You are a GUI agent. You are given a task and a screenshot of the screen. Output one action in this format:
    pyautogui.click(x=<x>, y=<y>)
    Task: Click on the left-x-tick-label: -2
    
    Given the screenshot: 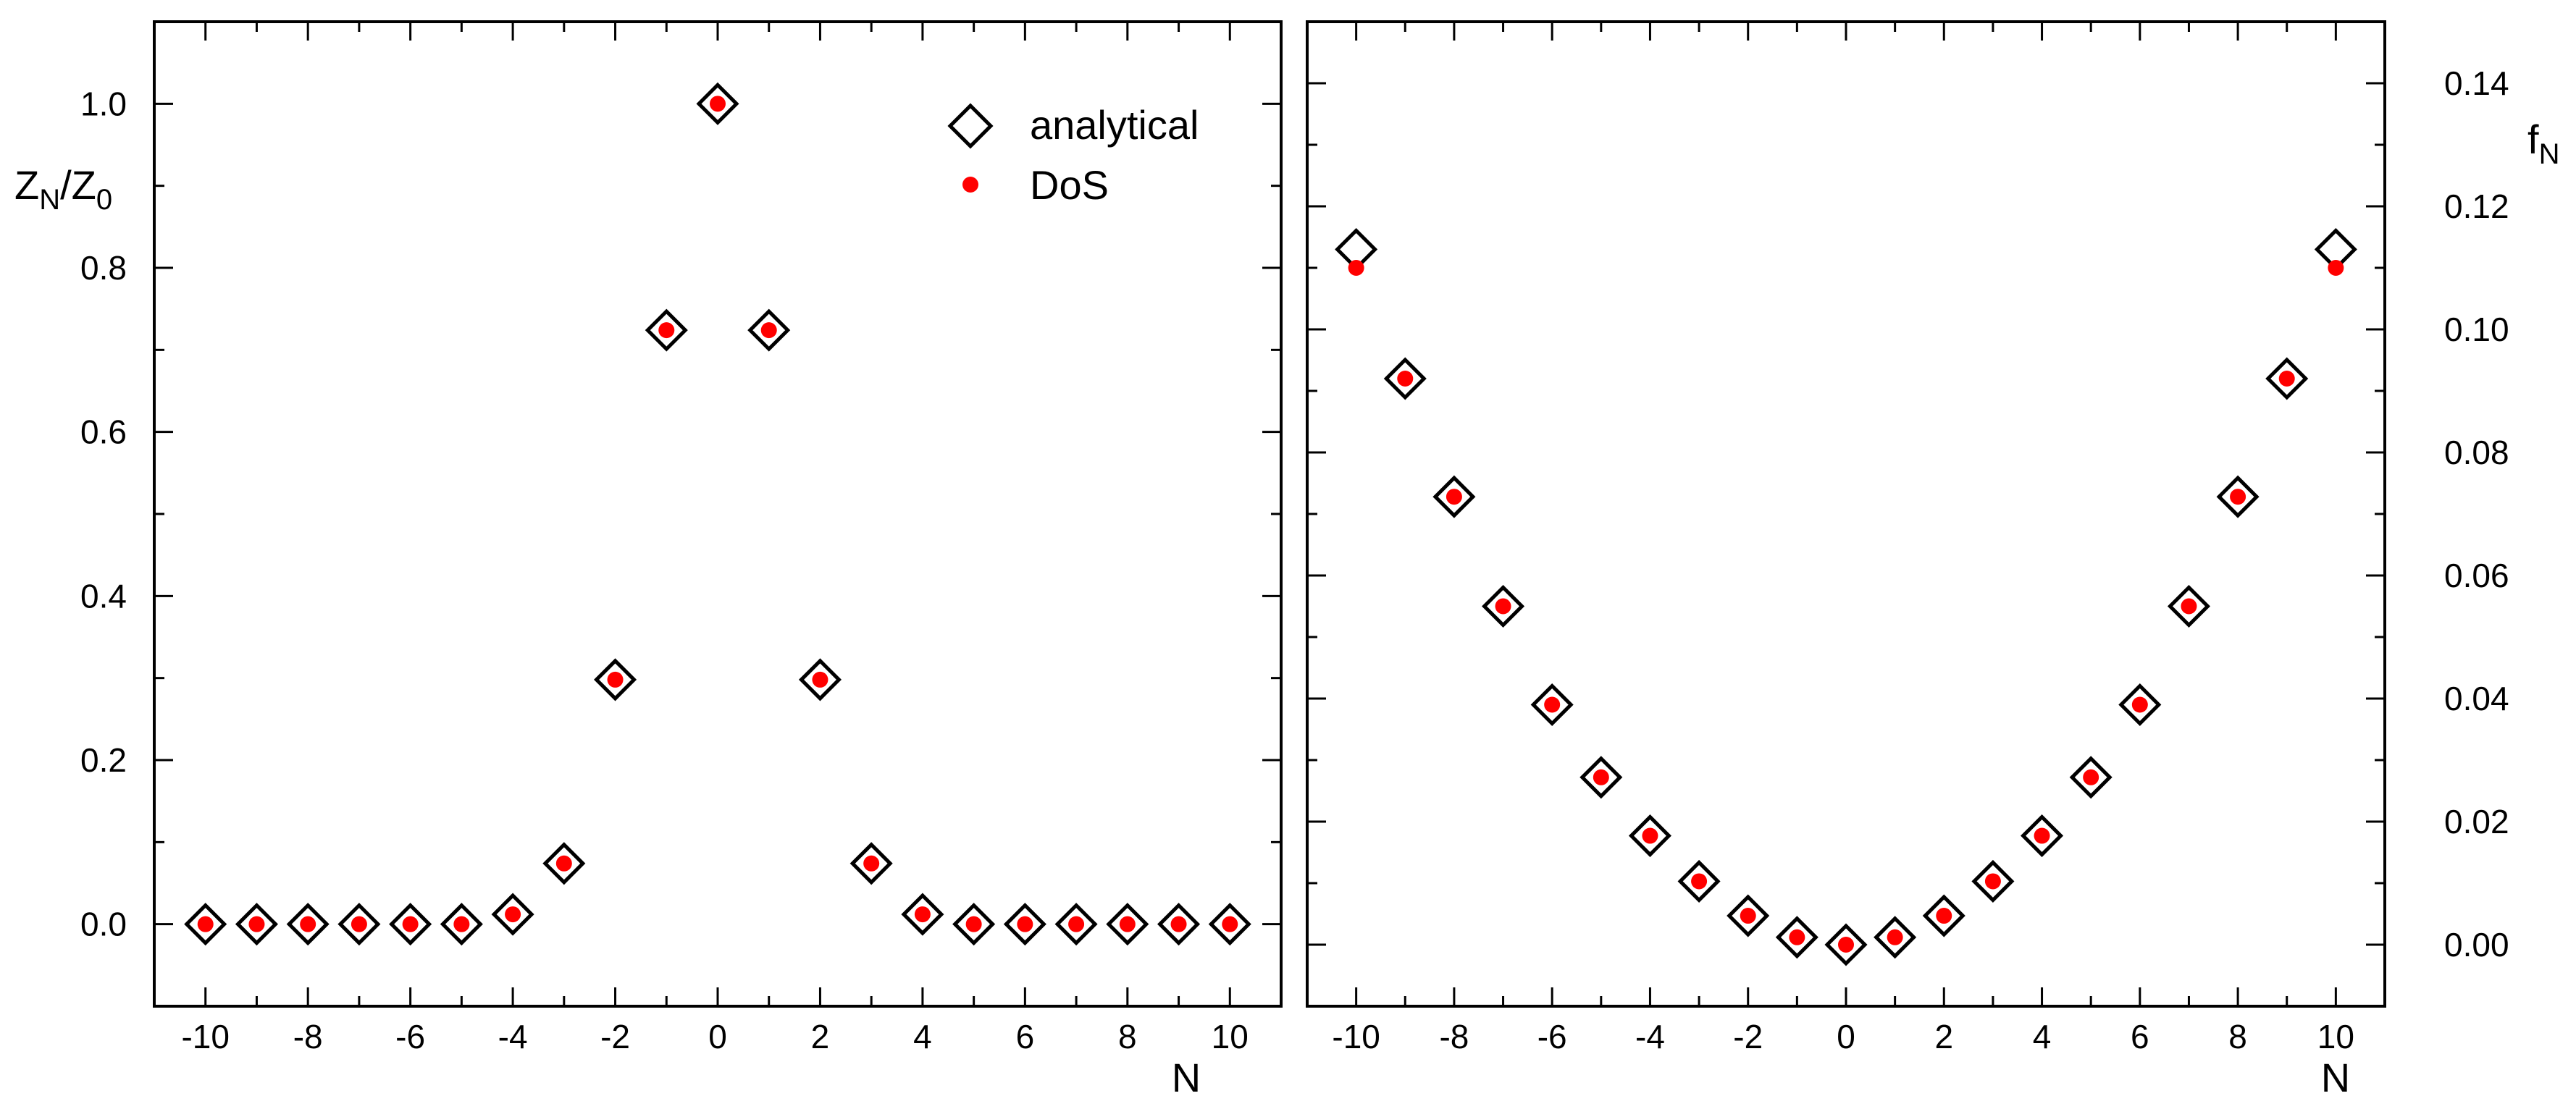 What is the action you would take?
    pyautogui.click(x=615, y=1036)
    